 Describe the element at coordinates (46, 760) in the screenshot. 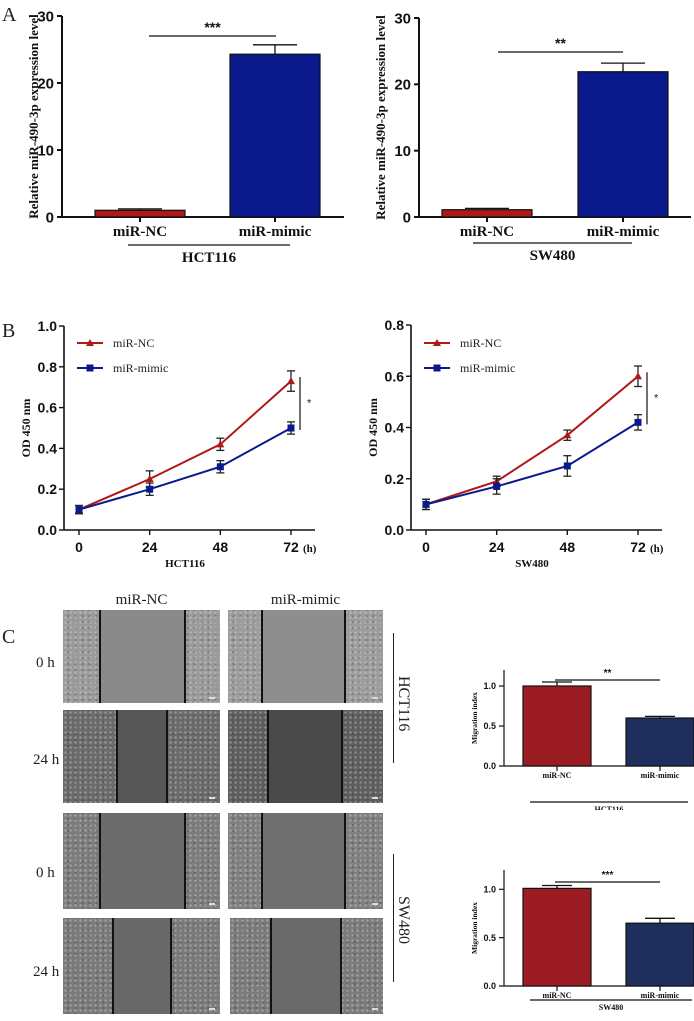

I see `row-label-time: 24 h` at that location.